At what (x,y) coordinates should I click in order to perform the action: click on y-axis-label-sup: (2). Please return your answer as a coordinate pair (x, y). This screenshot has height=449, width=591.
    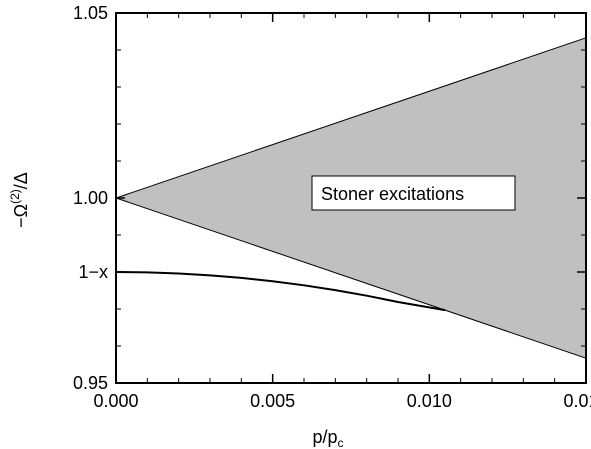
    Looking at the image, I should click on (15, 196).